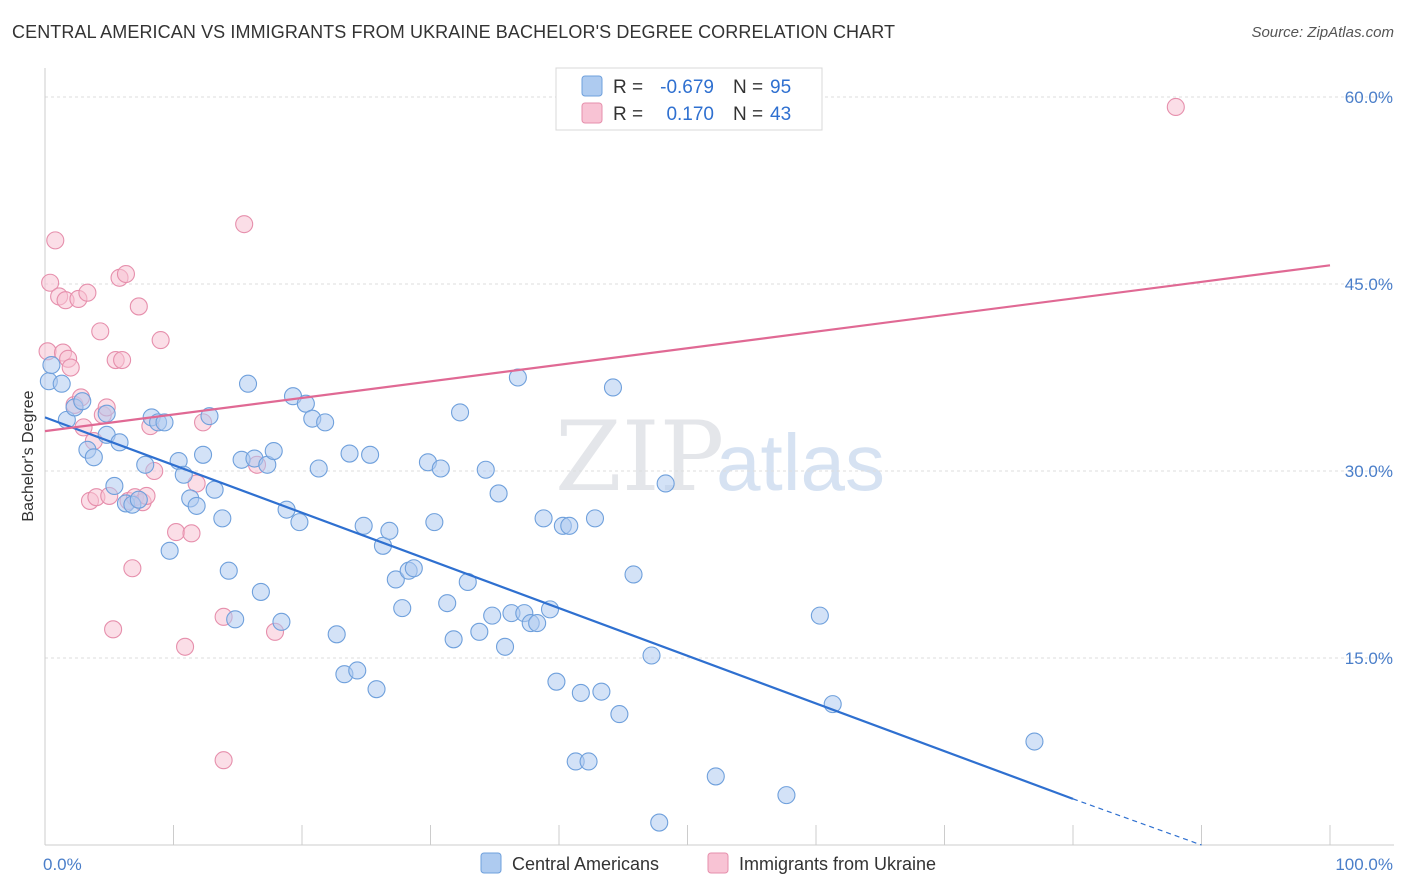 Image resolution: width=1406 pixels, height=892 pixels. Describe the element at coordinates (780, 87) in the screenshot. I see `stats-n-value-blue: 95` at that location.